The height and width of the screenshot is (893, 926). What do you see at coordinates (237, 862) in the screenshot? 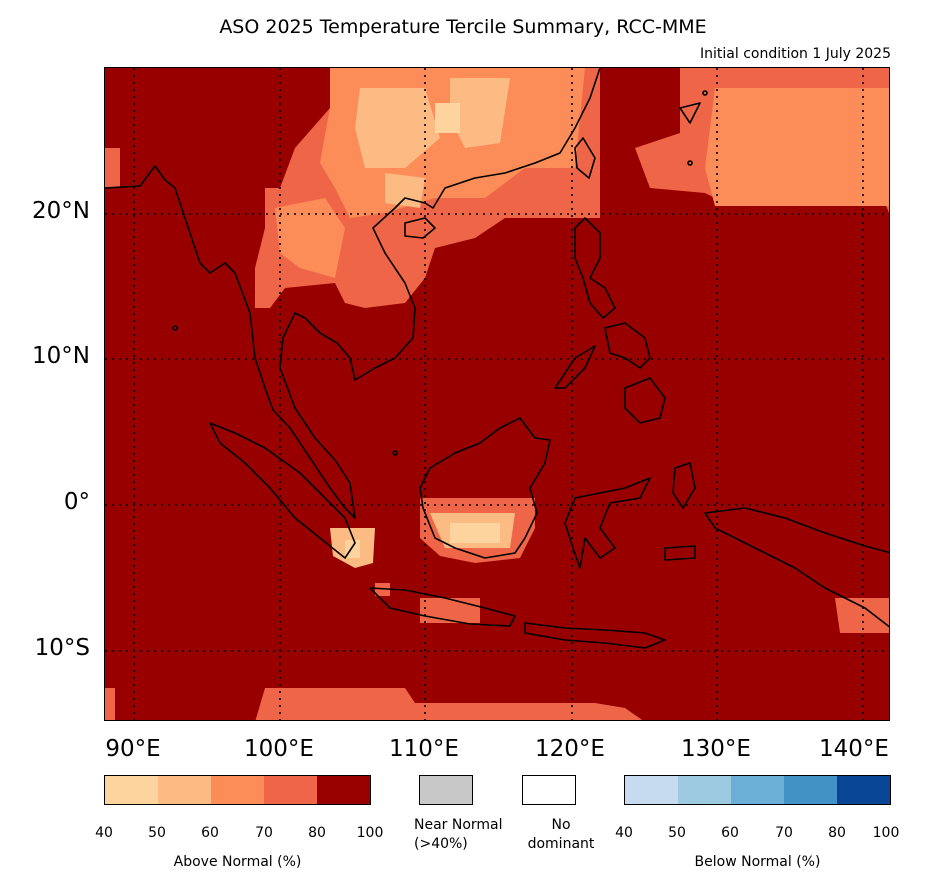
I see `above-normal-label: Above Normal (%)` at bounding box center [237, 862].